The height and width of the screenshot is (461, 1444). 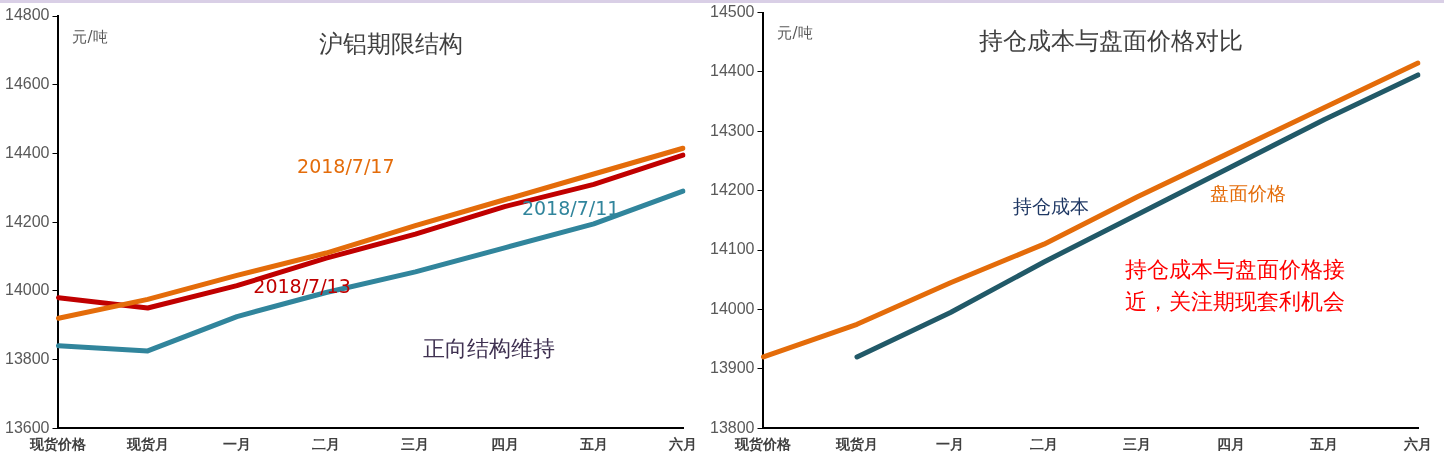 What do you see at coordinates (570, 207) in the screenshot?
I see `series-label: 2018/7/11` at bounding box center [570, 207].